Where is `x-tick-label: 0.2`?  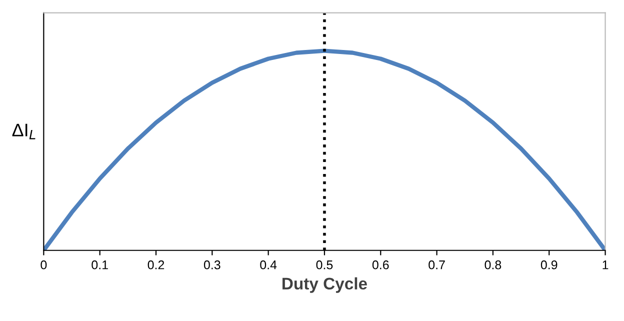 x-tick-label: 0.2 is located at coordinates (156, 265).